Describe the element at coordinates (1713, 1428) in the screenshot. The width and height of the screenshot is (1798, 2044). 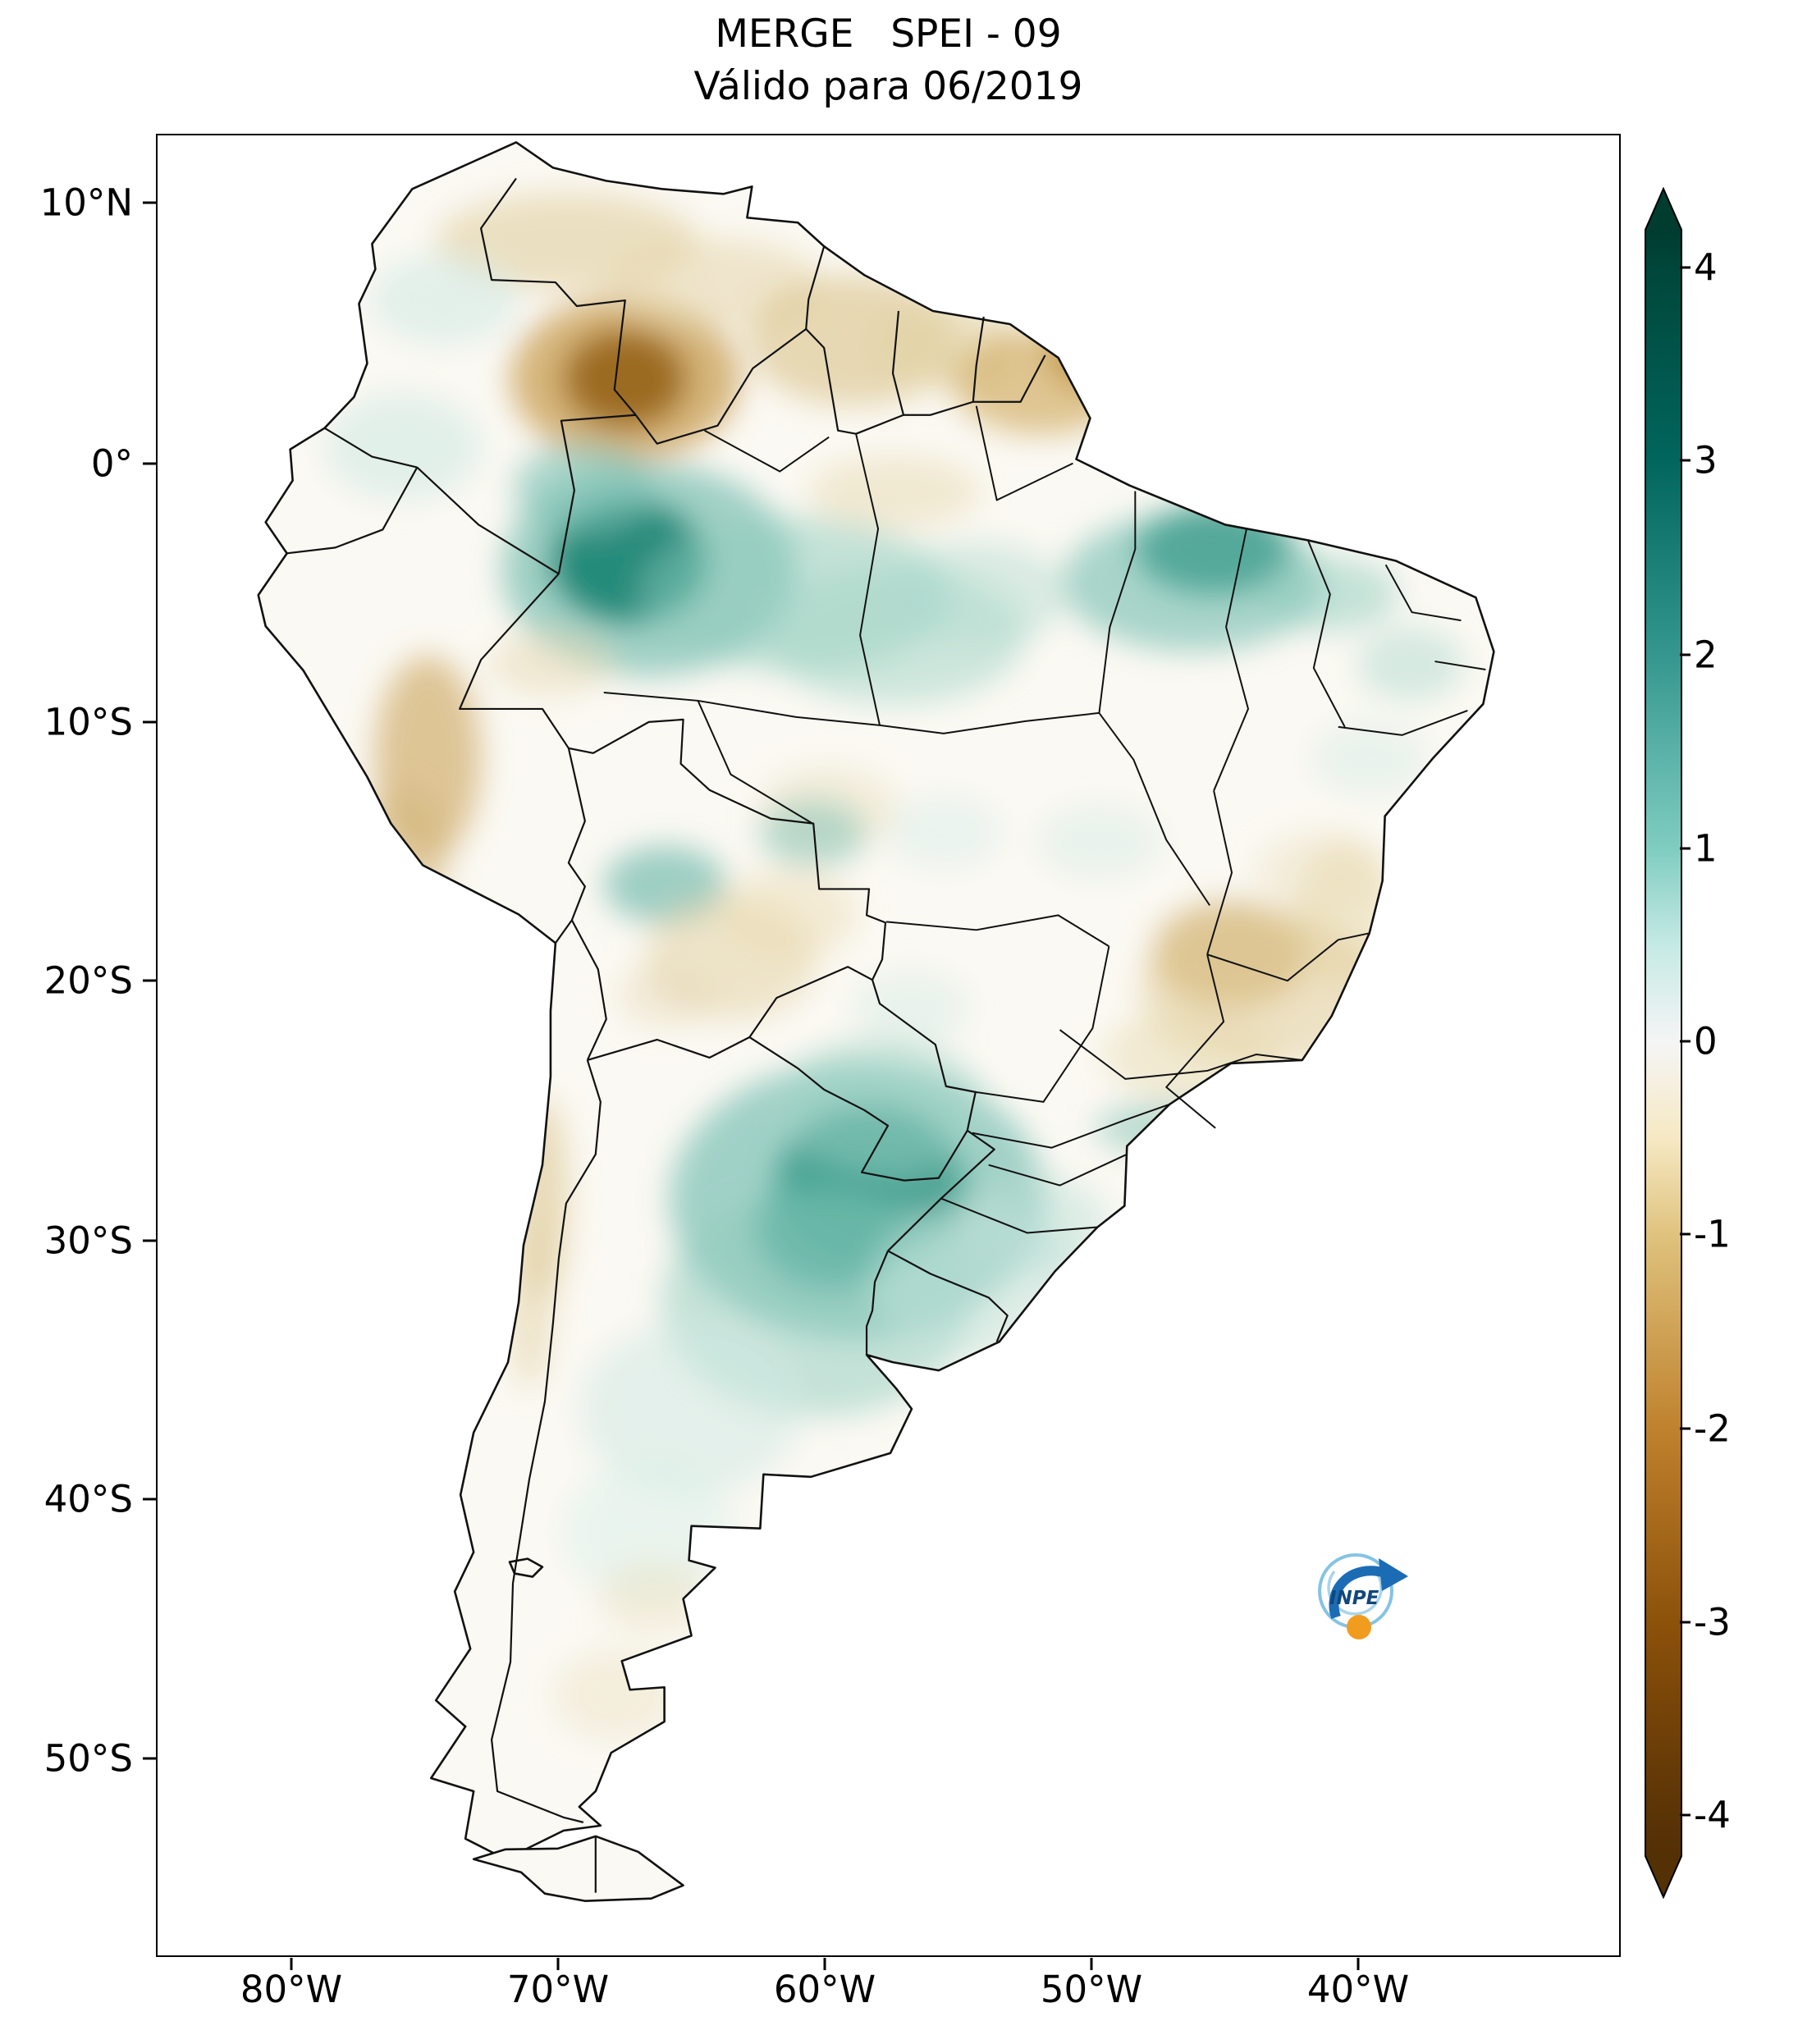
I see `colorbar-tick-label: -2` at that location.